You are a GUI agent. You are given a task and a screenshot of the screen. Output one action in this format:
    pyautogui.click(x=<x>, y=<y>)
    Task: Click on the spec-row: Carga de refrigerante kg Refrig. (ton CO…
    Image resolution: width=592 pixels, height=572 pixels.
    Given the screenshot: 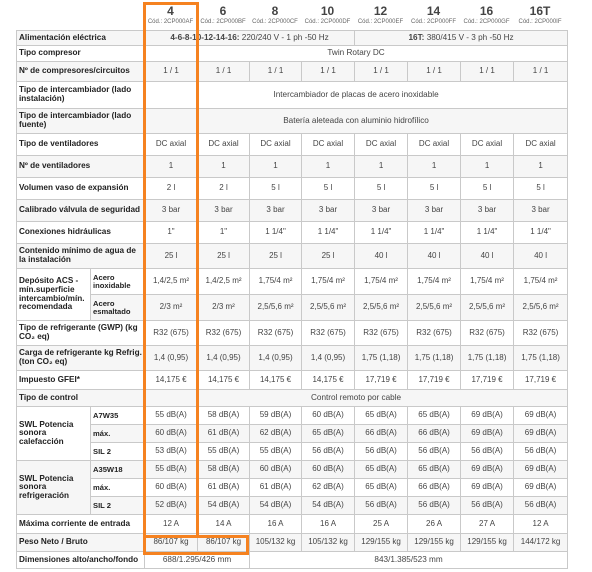 What is the action you would take?
    pyautogui.click(x=292, y=358)
    